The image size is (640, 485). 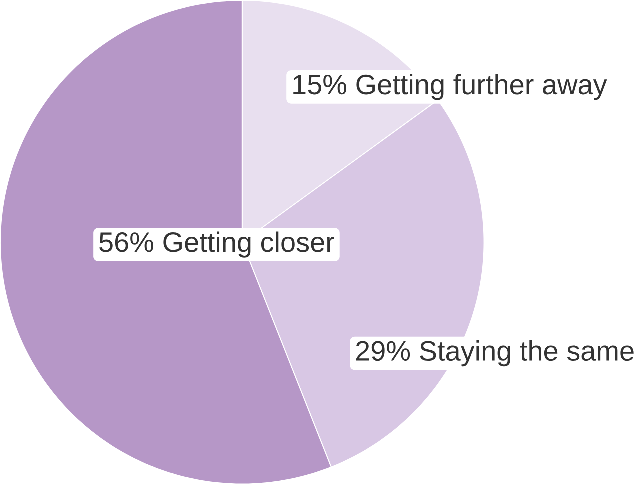 What do you see at coordinates (127, 242) in the screenshot?
I see `data-label: 56%` at bounding box center [127, 242].